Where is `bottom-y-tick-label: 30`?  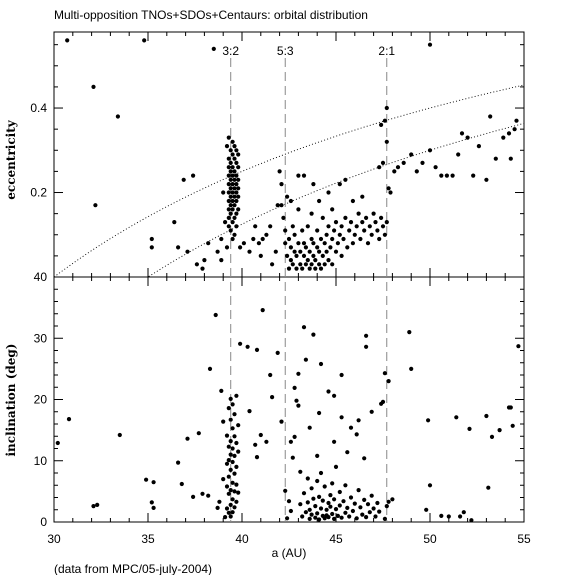
bottom-y-tick-label: 30 is located at coordinates (41, 338).